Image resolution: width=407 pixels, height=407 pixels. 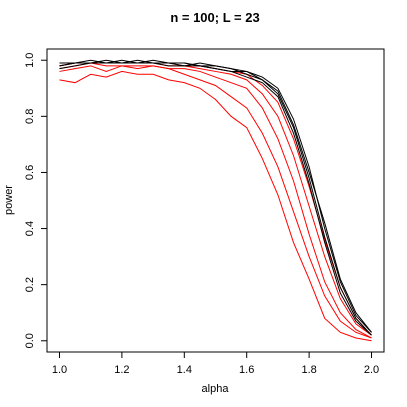 What do you see at coordinates (214, 17) in the screenshot?
I see `chart-title: n = 100; L = 23` at bounding box center [214, 17].